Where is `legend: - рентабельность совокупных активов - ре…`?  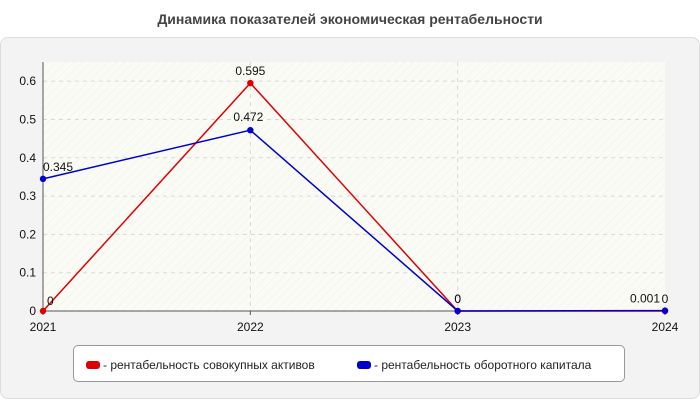 legend: - рентабельность совокупных активов - ре… is located at coordinates (349, 363).